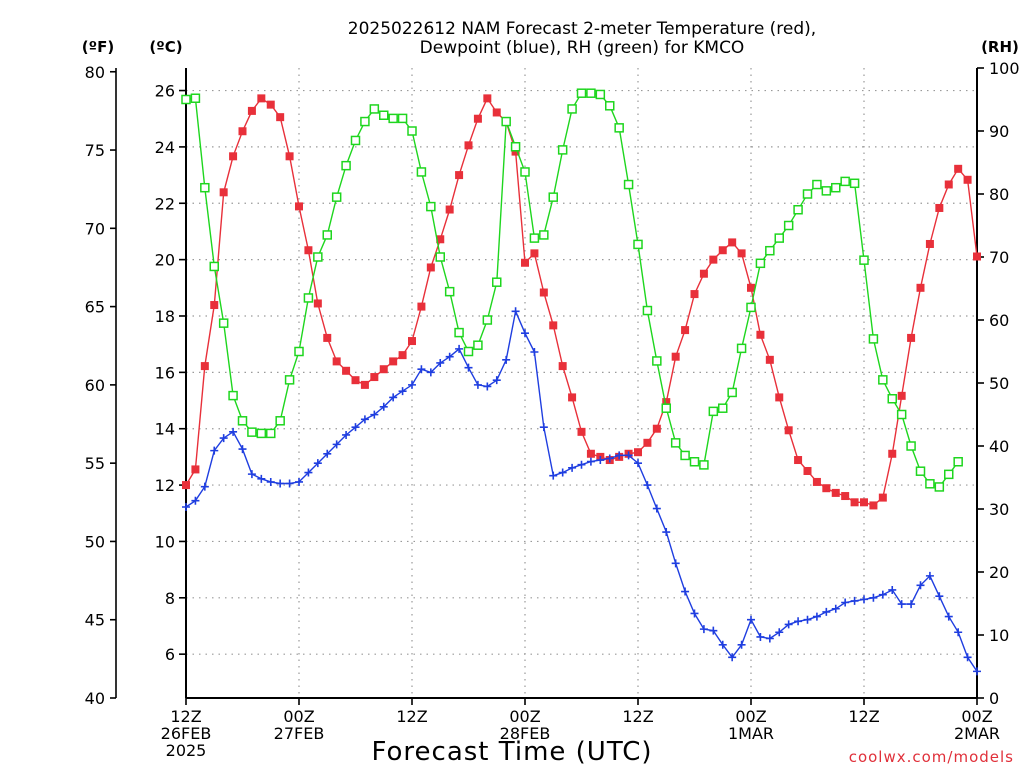 The image size is (1024, 768). I want to click on celsius-tick-label: 6, so click(170, 654).